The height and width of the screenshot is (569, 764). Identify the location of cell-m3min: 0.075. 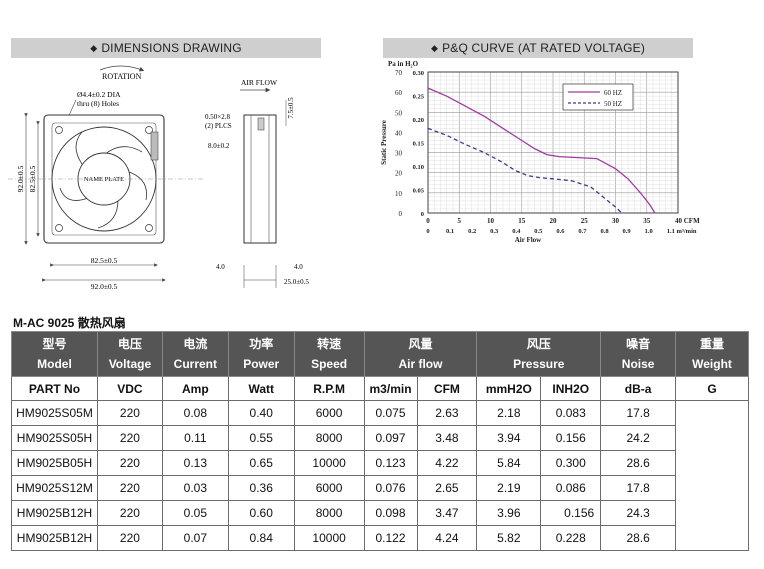
(390, 413).